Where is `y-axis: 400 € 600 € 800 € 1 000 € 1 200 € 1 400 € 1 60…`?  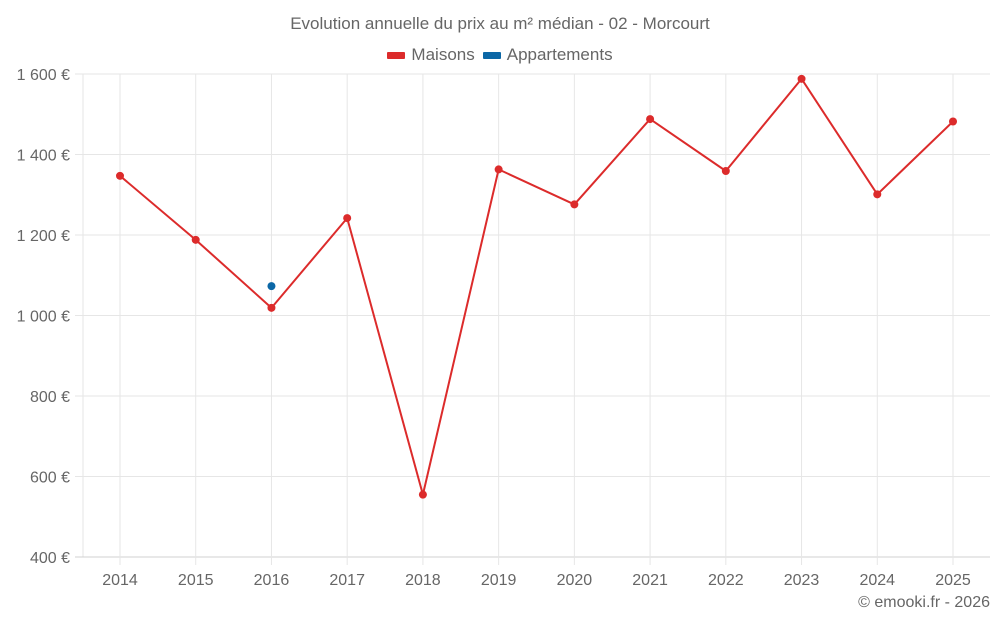
y-axis: 400 € 600 € 800 € 1 000 € 1 200 € 1 400 € 1 60… is located at coordinates (43, 317).